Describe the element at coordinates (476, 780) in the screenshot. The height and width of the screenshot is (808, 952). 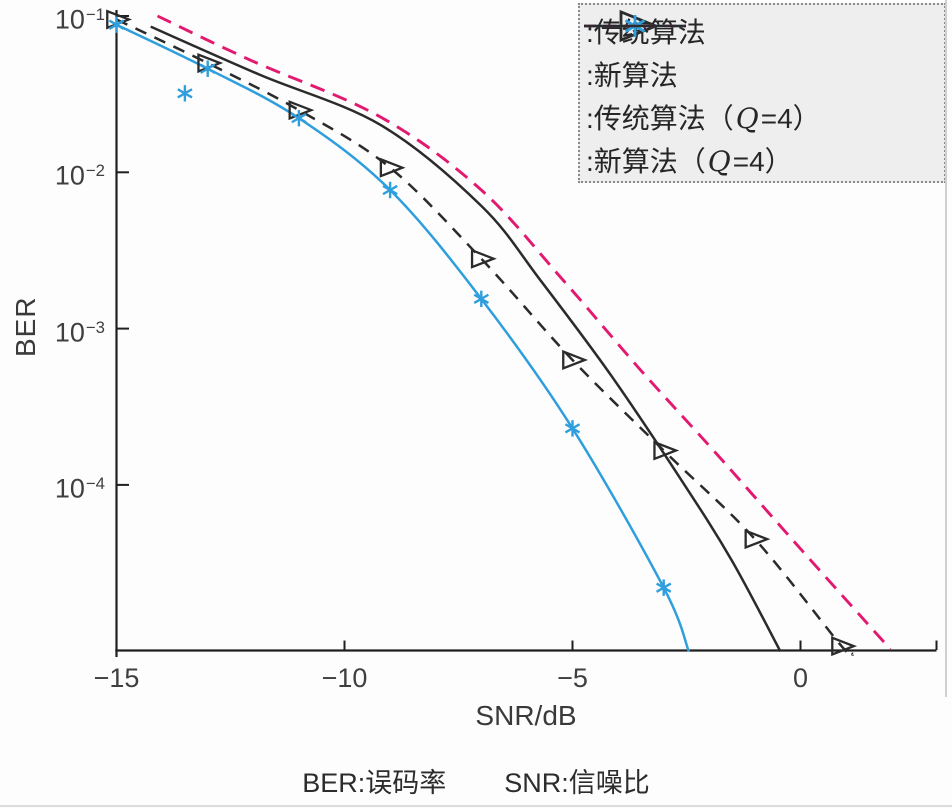
I see `chart-caption: BER:误码率 SNR:信噪比` at that location.